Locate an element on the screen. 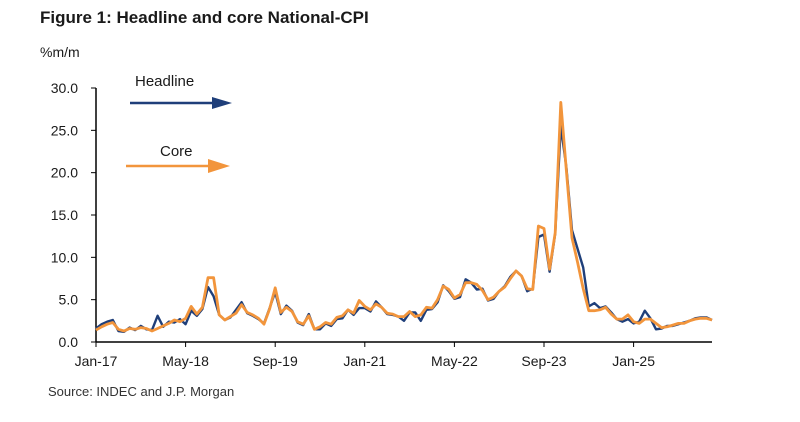 The height and width of the screenshot is (422, 800). y-tick-label: 20.0 is located at coordinates (64, 173).